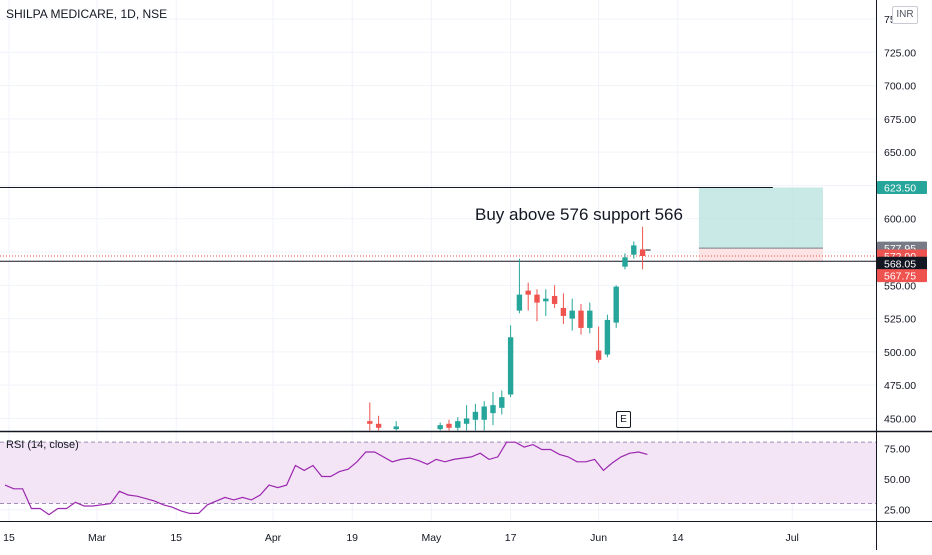  Describe the element at coordinates (897, 511) in the screenshot. I see `rsi-axis-tick-label: 25.00` at that location.